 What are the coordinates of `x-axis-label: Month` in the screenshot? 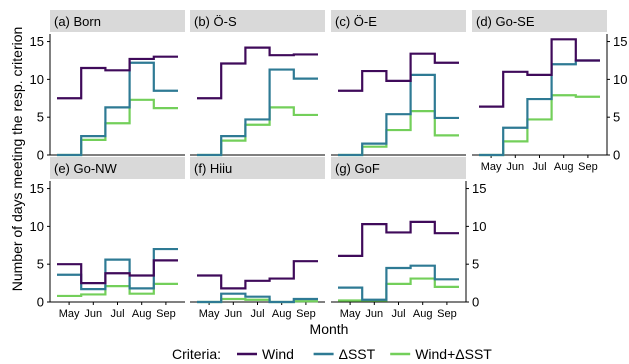 It's located at (329, 329).